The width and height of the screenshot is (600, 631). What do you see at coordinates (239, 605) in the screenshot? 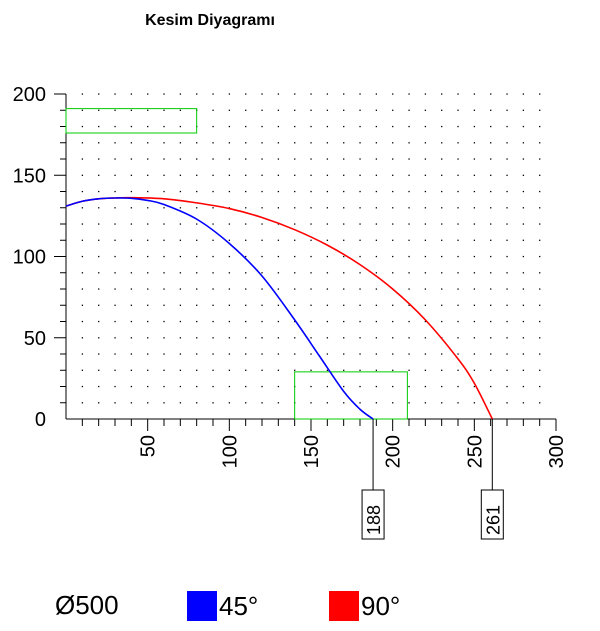
I see `legend-label-45: 45°` at bounding box center [239, 605].